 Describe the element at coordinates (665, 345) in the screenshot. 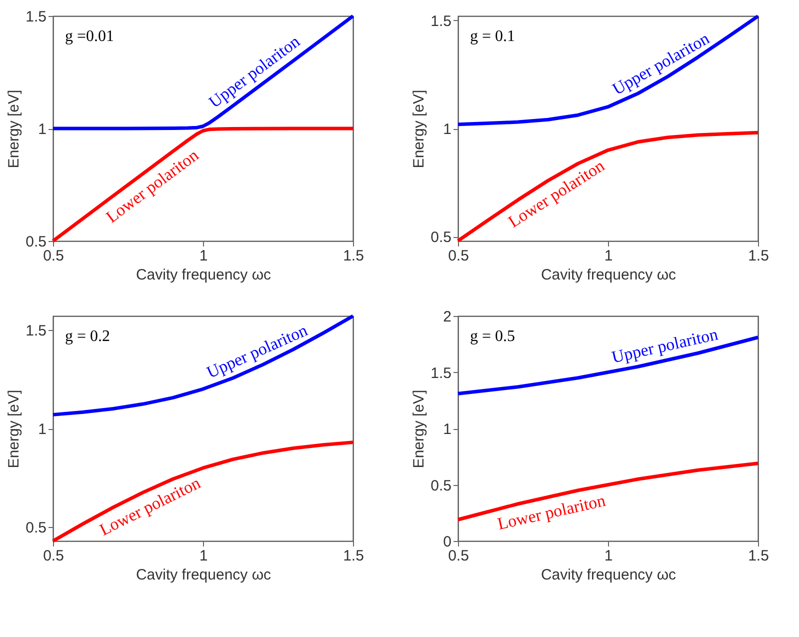

I see `text: Upper polariton` at that location.